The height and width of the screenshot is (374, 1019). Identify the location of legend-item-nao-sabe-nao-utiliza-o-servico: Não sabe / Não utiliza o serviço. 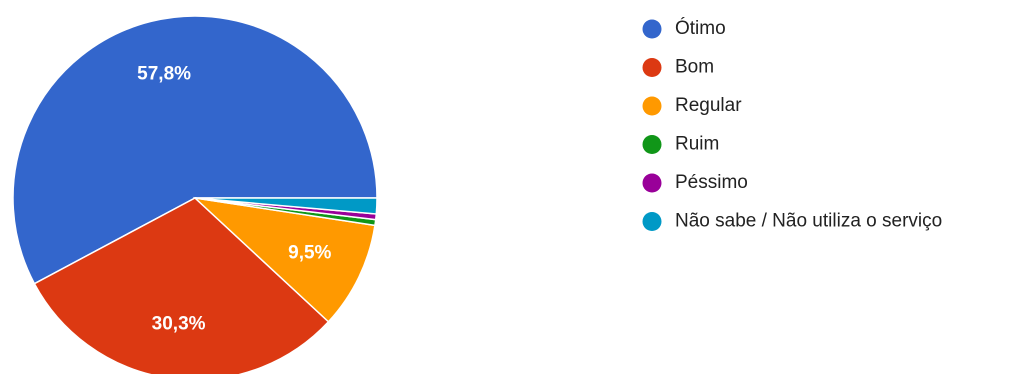
(792, 221).